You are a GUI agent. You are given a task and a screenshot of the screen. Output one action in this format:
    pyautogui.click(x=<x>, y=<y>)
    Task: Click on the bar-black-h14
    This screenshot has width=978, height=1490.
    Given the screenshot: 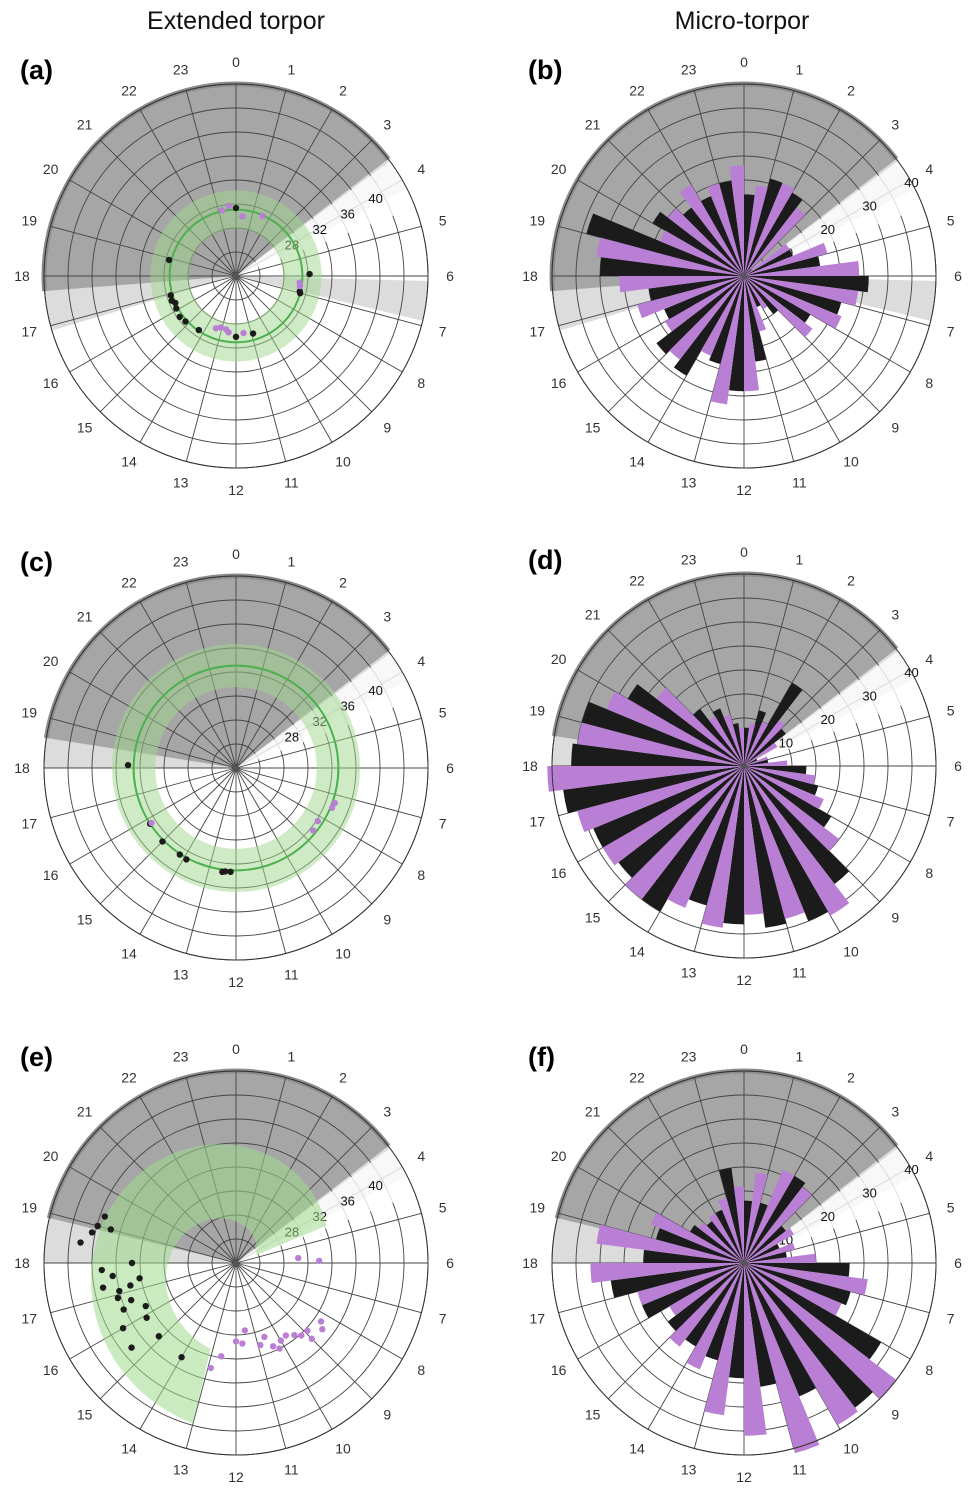 What is the action you would take?
    pyautogui.click(x=692, y=839)
    